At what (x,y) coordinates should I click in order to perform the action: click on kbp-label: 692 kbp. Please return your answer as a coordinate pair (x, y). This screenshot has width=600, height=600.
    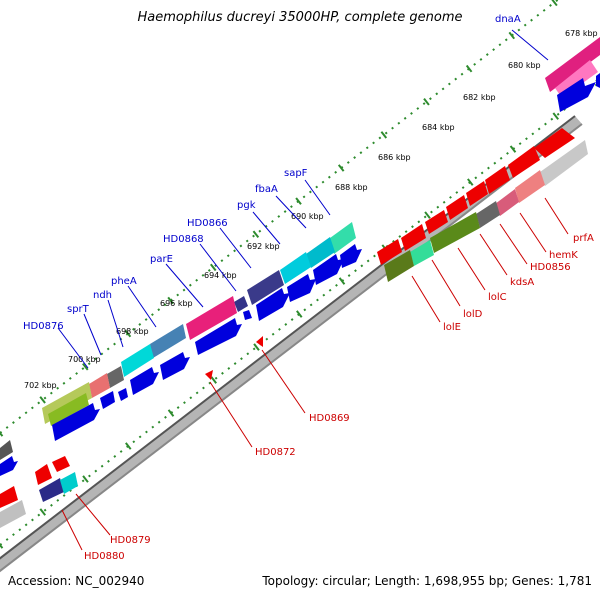
    Looking at the image, I should click on (263, 246).